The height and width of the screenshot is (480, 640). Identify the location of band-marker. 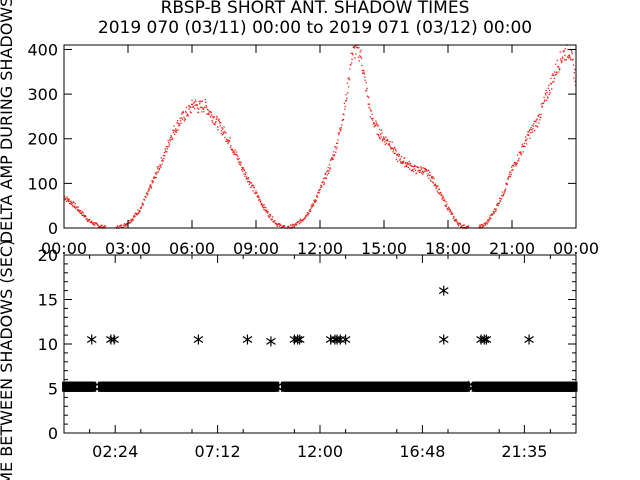
(574, 386).